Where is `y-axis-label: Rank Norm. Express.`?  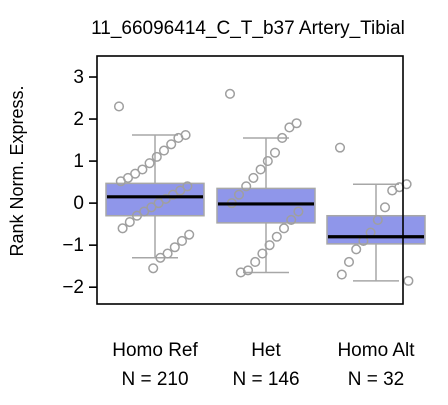
y-axis-label: Rank Norm. Express. is located at coordinates (17, 170).